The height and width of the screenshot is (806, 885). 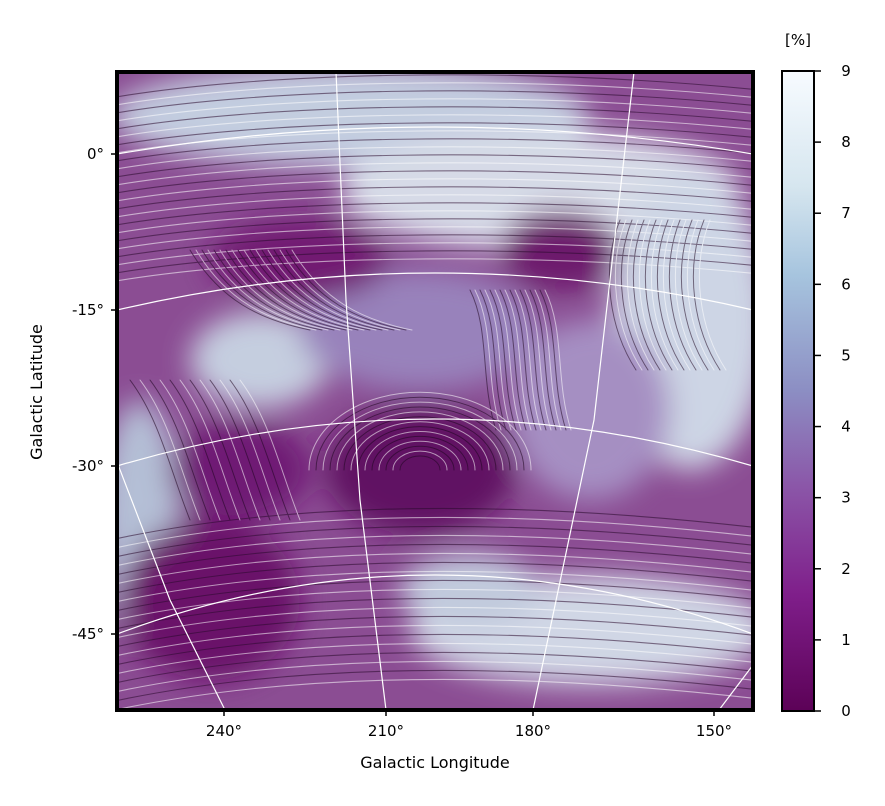 I want to click on colorbar: [%] 0 1 2 3 4 5 6 7 8 9, so click(x=816, y=375).